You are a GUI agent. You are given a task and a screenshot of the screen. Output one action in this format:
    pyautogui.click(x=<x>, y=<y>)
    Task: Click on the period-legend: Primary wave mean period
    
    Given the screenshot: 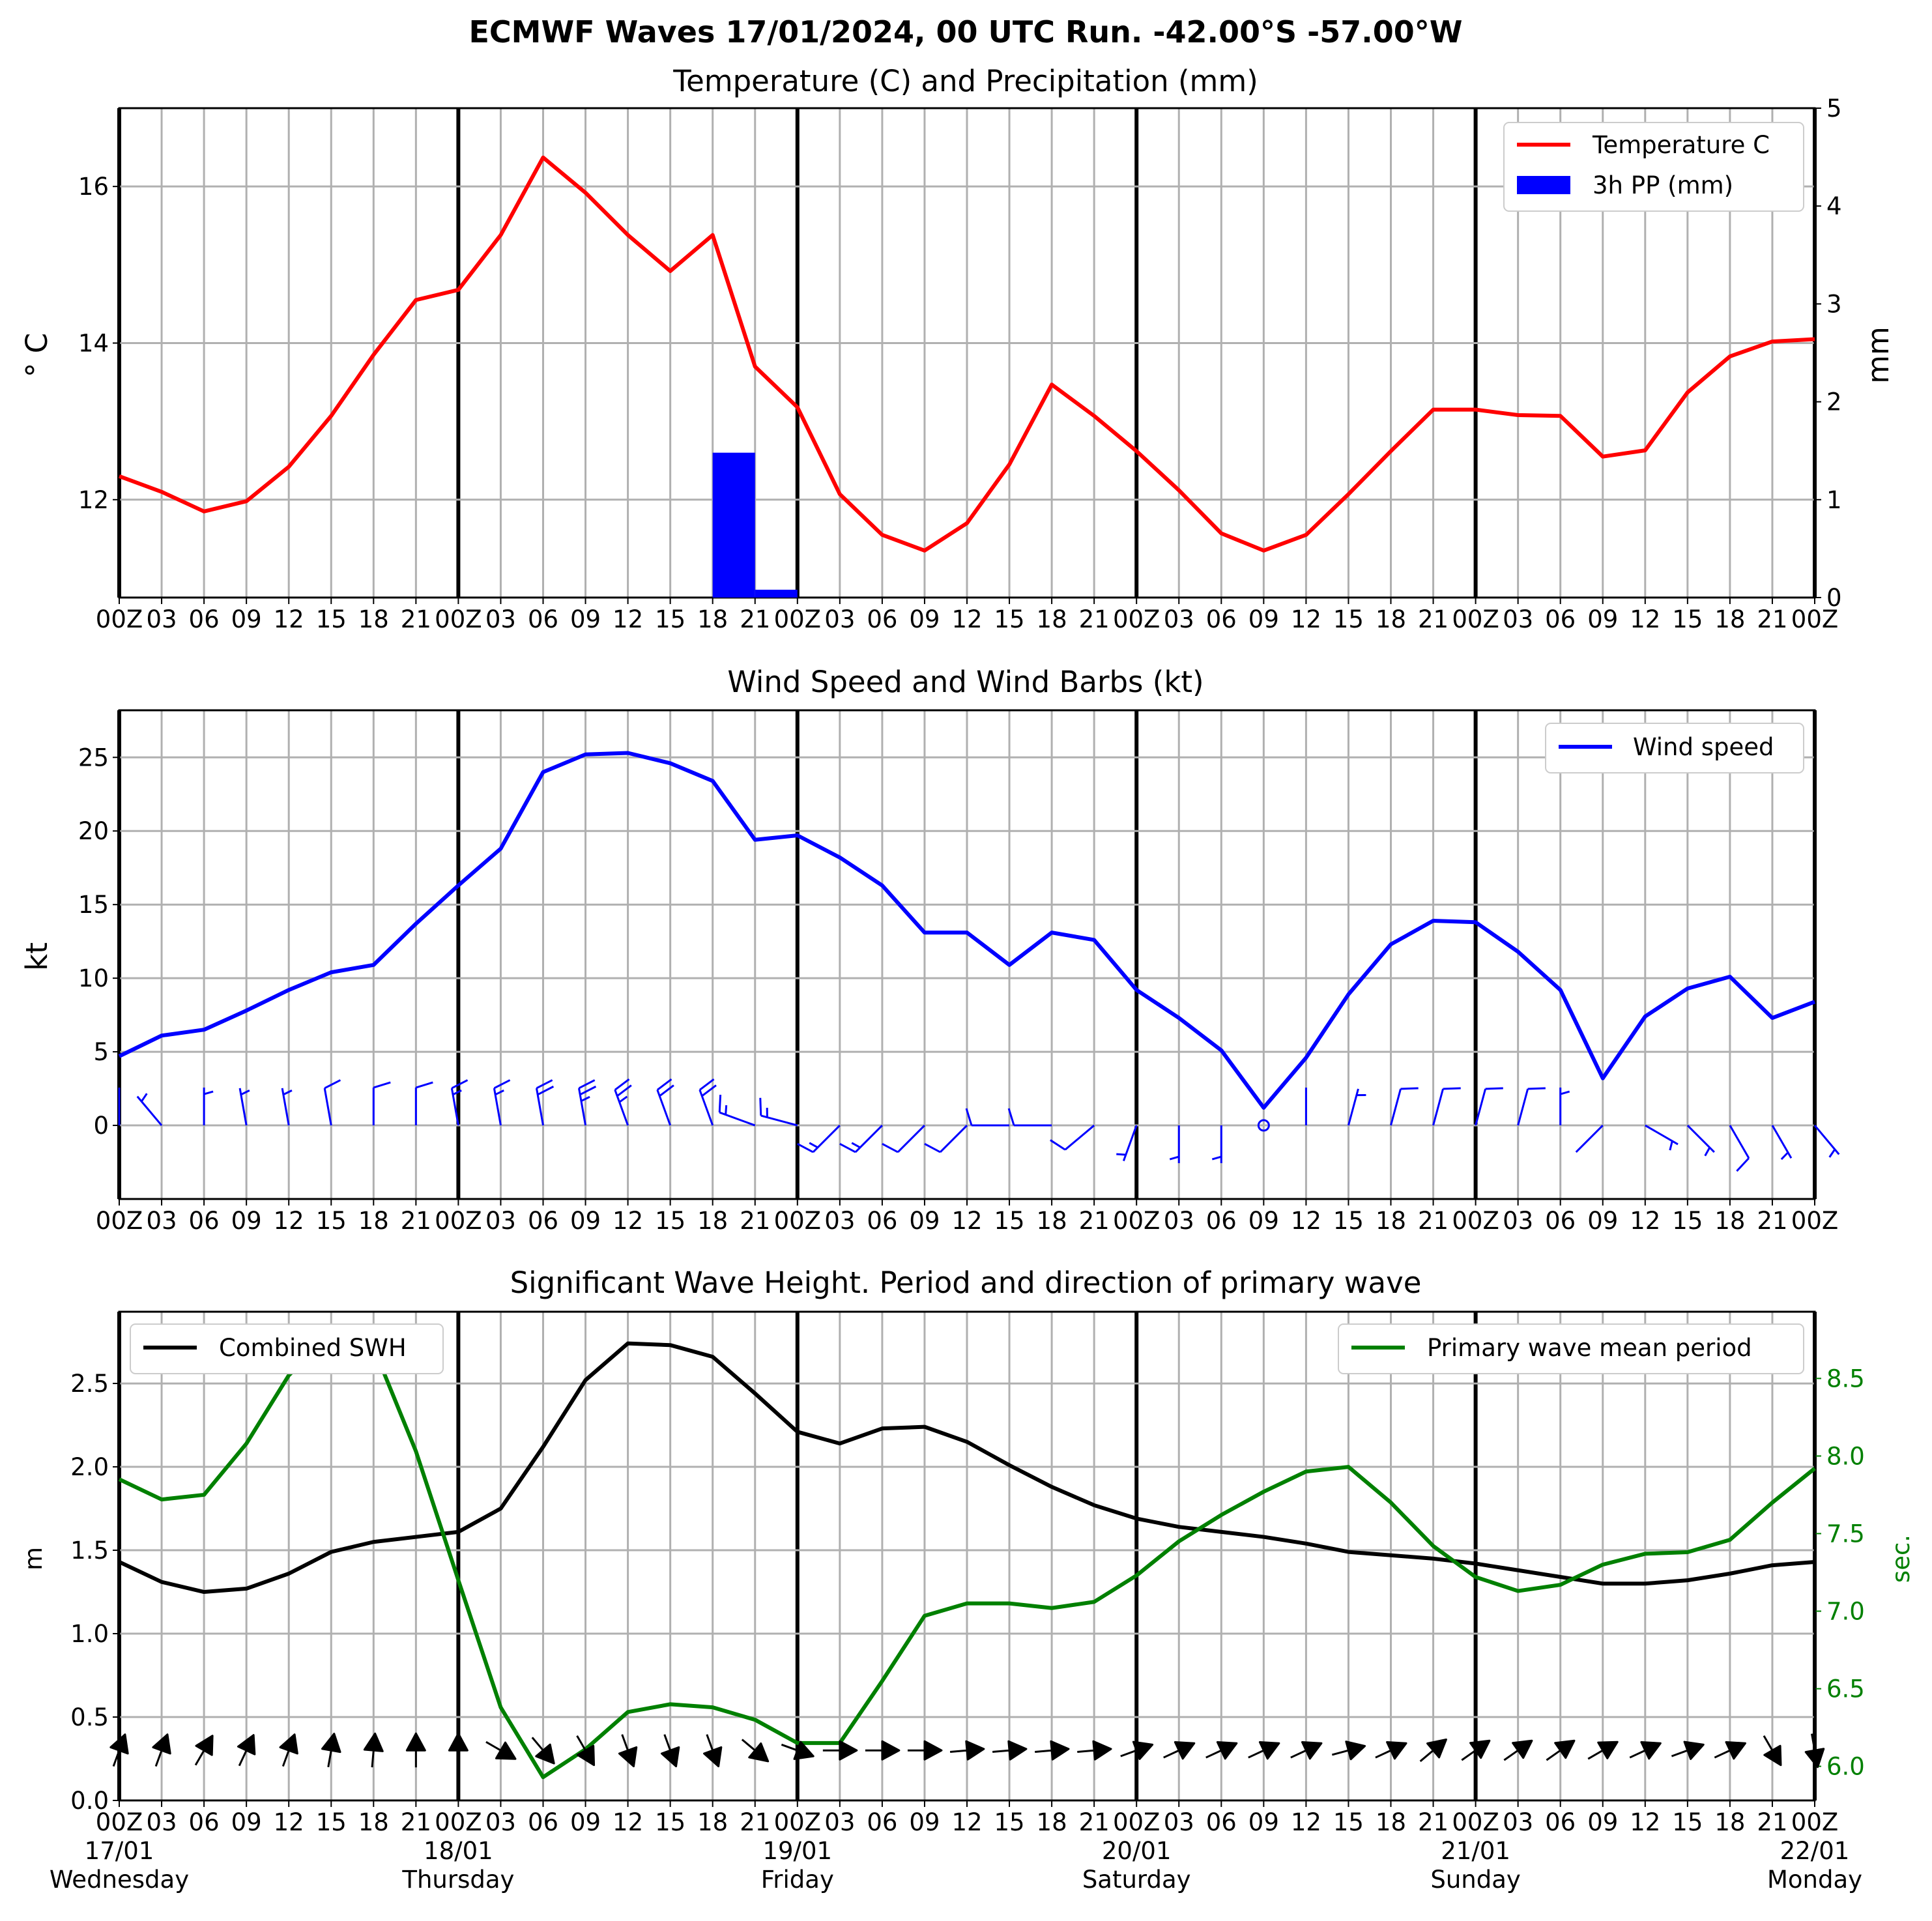 What is the action you would take?
    pyautogui.click(x=1571, y=1348)
    